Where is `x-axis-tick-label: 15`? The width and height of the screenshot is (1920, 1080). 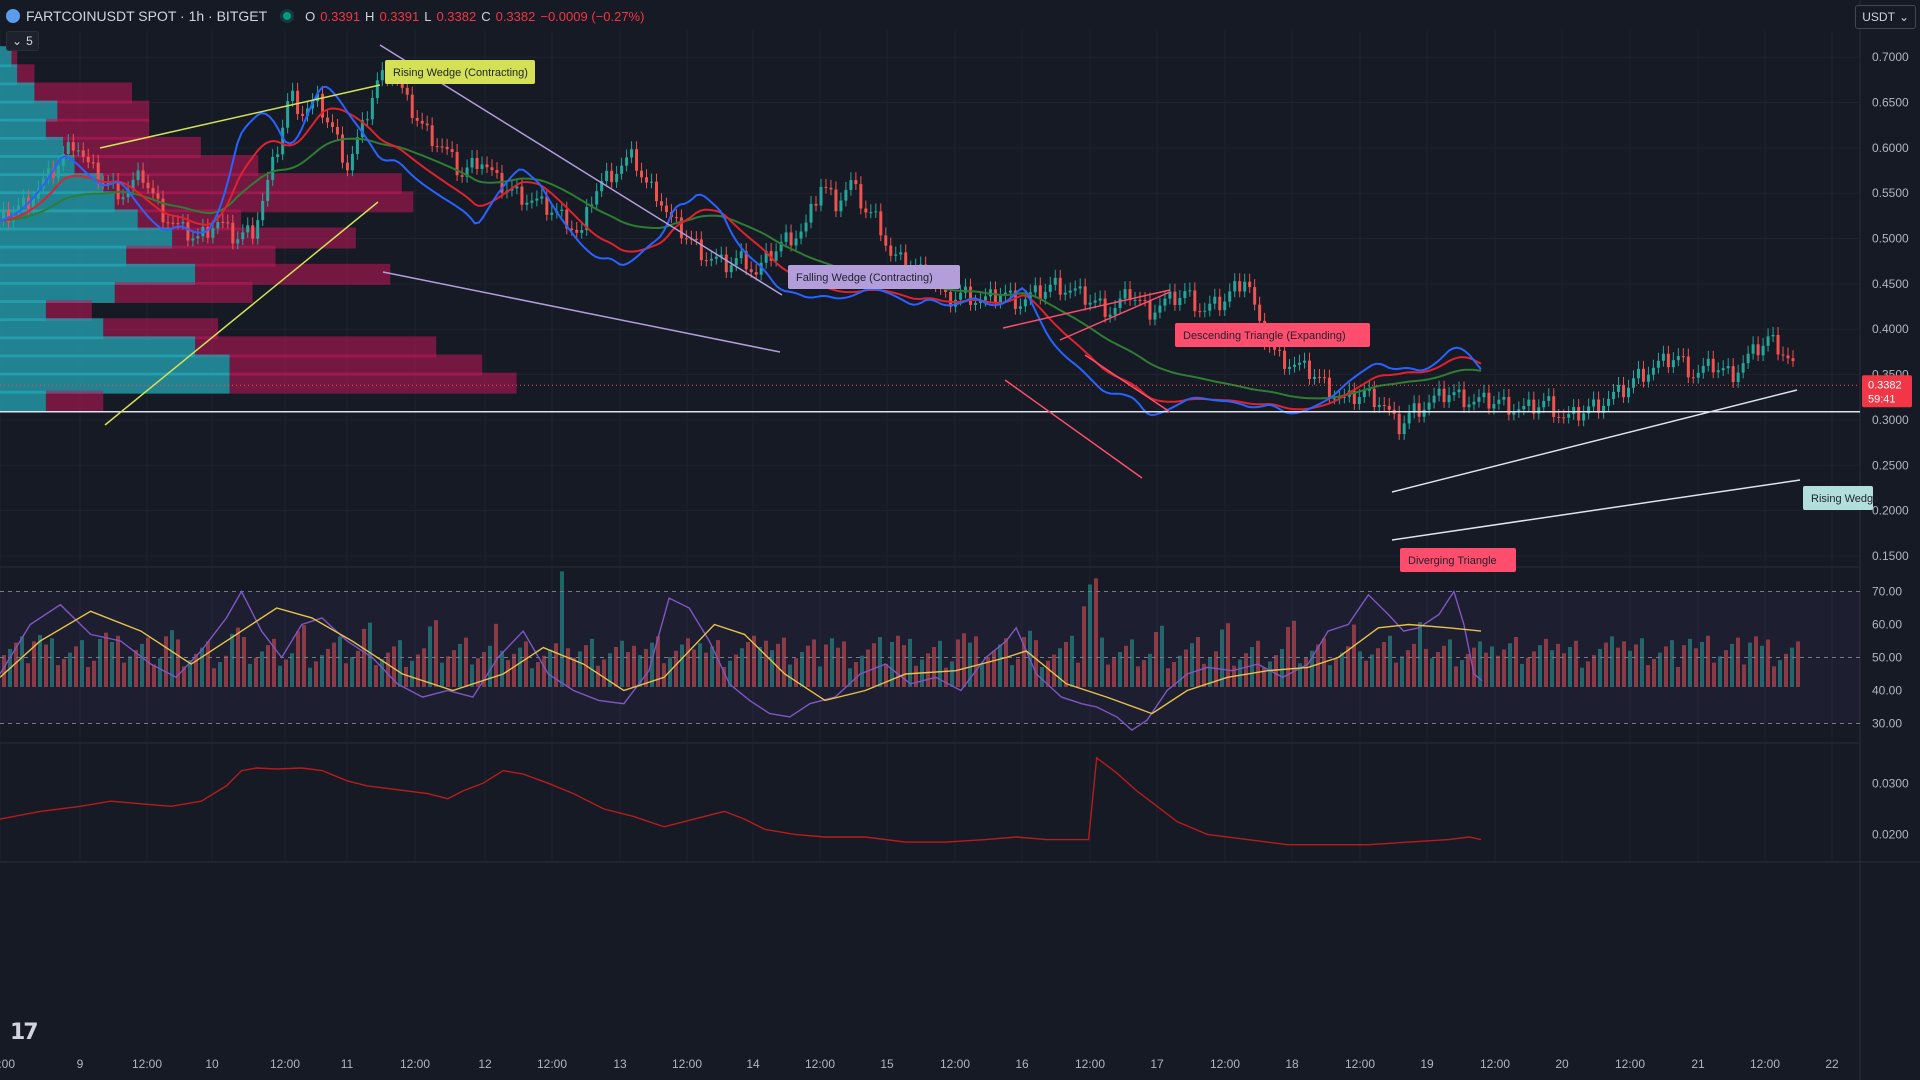 x-axis-tick-label: 15 is located at coordinates (887, 1064).